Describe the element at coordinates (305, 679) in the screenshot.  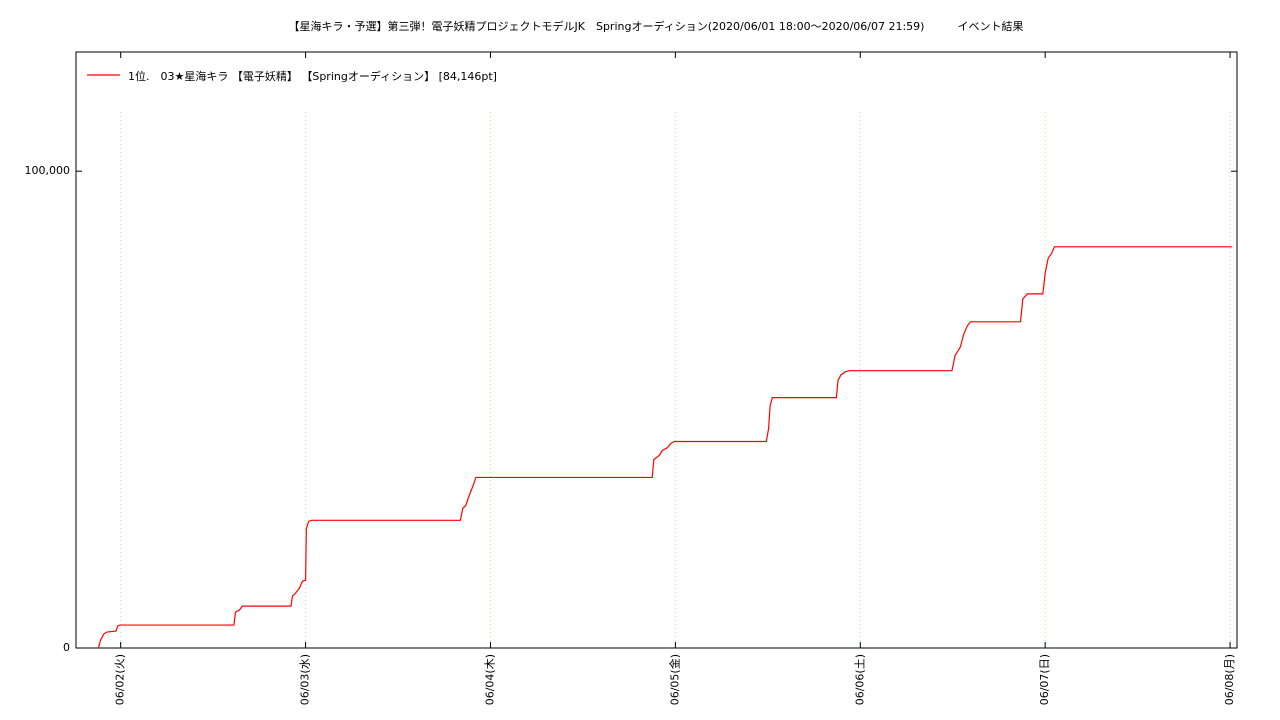
I see `x-tick-label: 06/03(水)` at that location.